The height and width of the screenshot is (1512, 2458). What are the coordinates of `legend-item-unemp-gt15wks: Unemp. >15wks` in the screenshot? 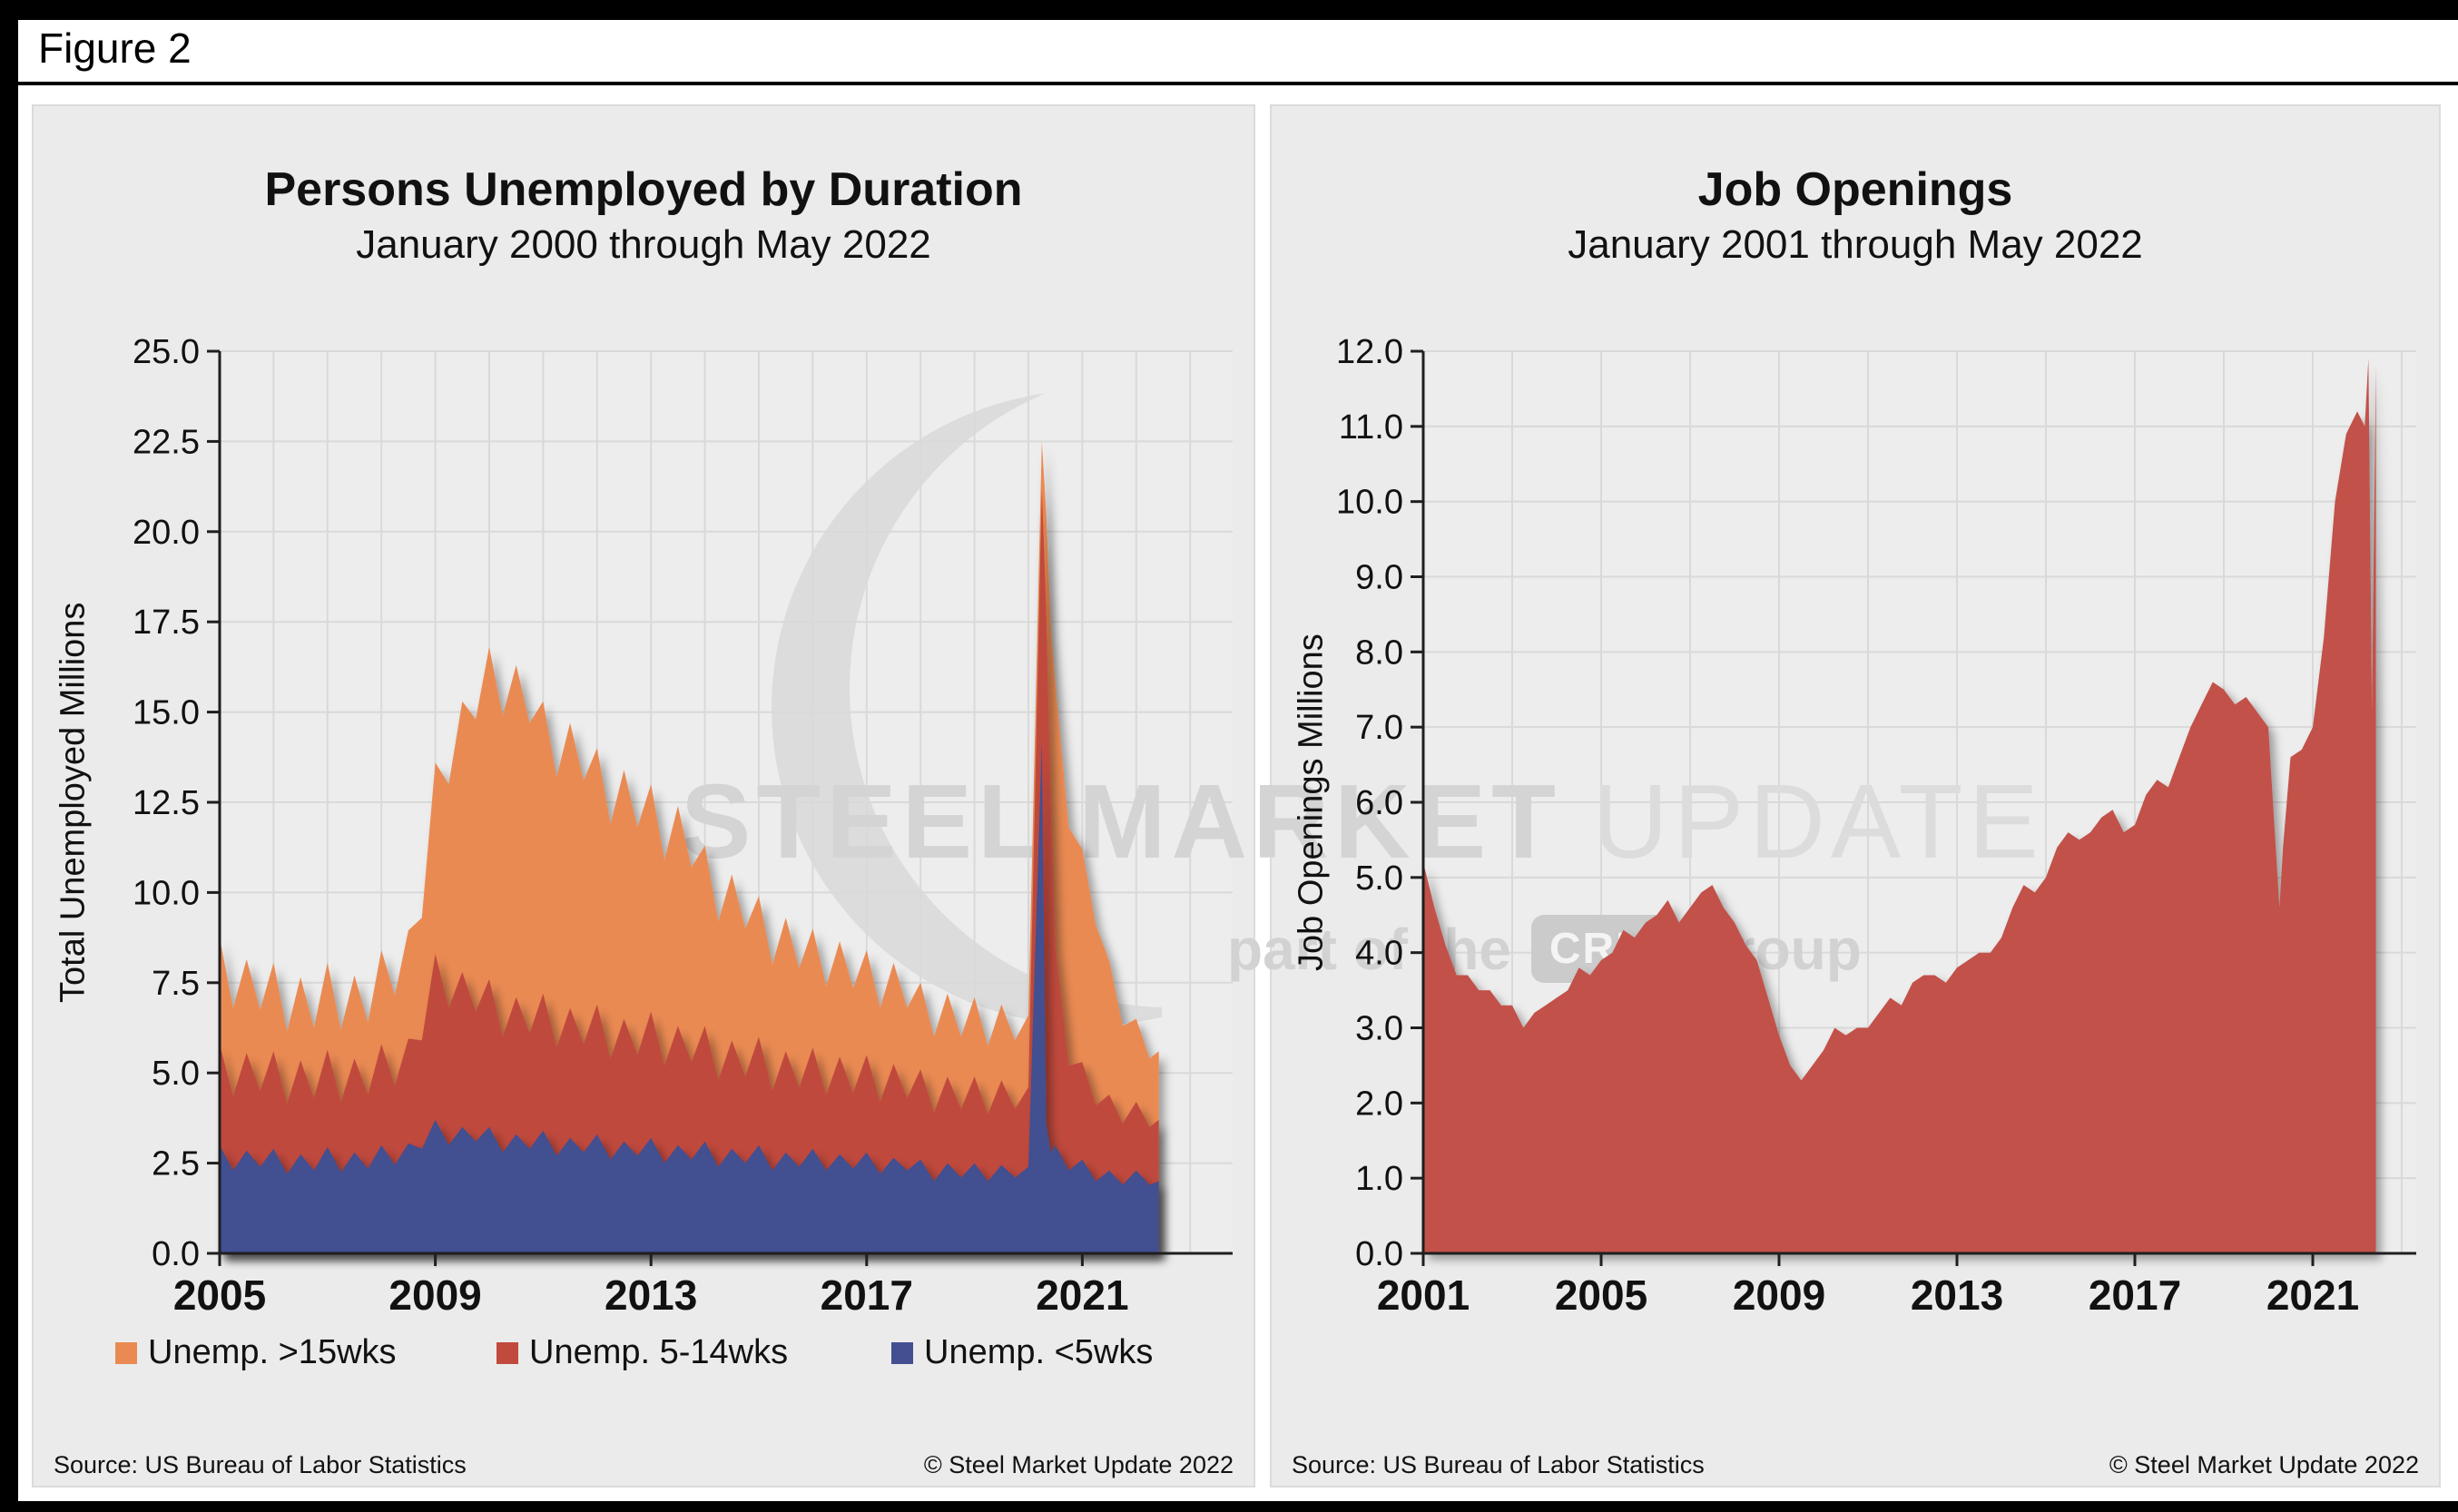 It's located at (256, 1352).